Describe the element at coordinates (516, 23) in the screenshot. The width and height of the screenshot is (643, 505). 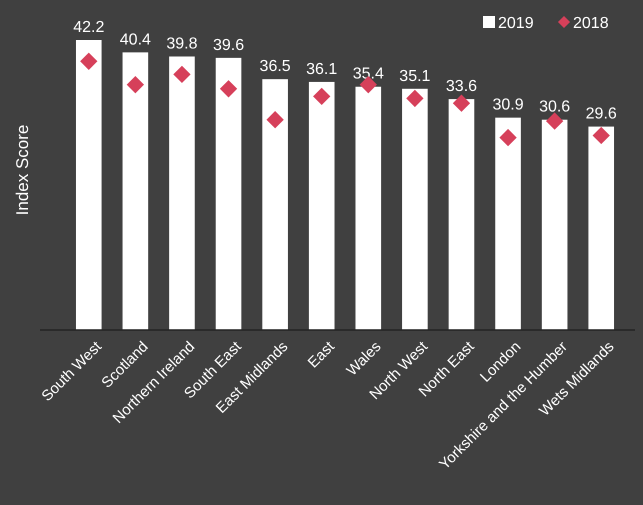
I see `legend-label: 2019` at that location.